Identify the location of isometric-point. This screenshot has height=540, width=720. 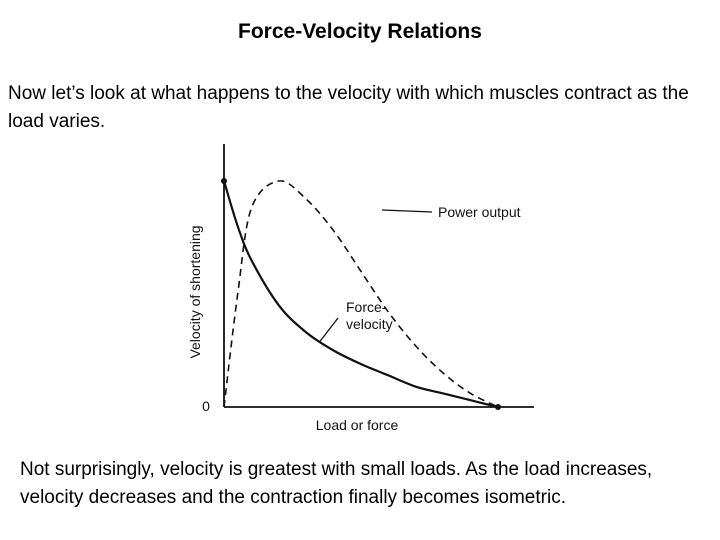
(498, 407).